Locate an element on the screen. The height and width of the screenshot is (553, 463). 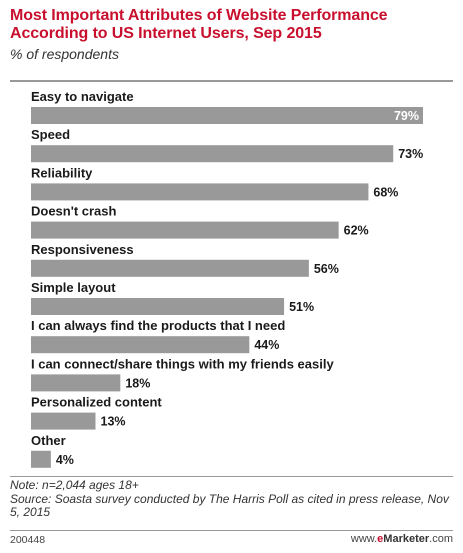
category-label-4: Responsiveness is located at coordinates (82, 249).